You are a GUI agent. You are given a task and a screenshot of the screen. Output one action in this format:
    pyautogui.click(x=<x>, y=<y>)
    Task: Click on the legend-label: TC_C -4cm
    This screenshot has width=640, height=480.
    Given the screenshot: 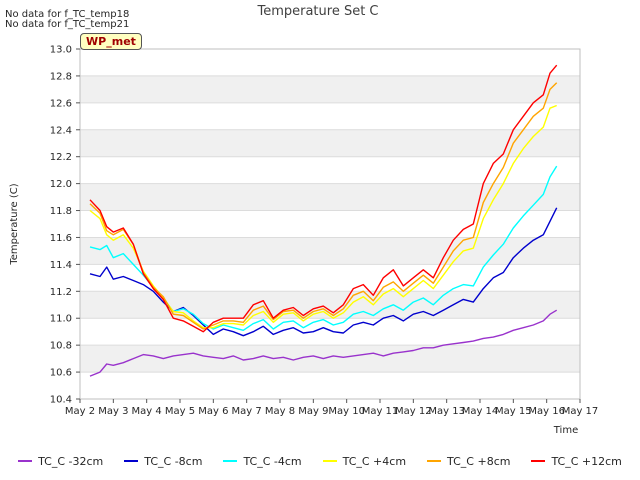 What is the action you would take?
    pyautogui.click(x=272, y=461)
    